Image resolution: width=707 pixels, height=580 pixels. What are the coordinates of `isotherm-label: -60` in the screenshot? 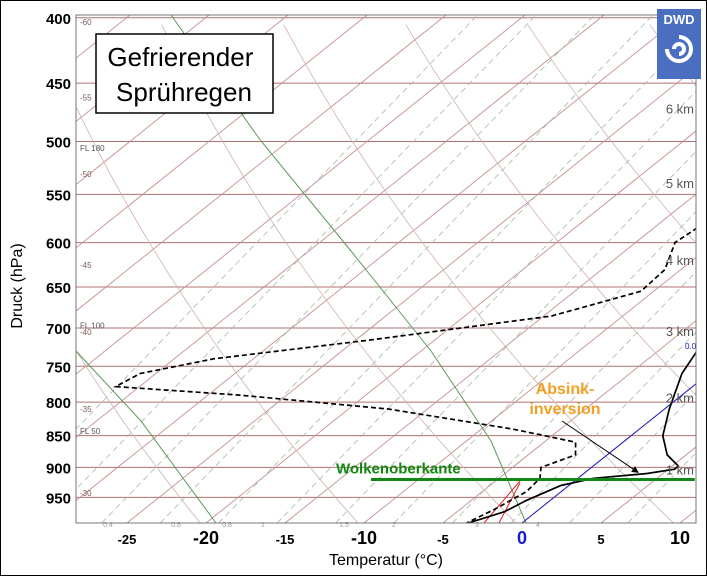 It's located at (86, 22).